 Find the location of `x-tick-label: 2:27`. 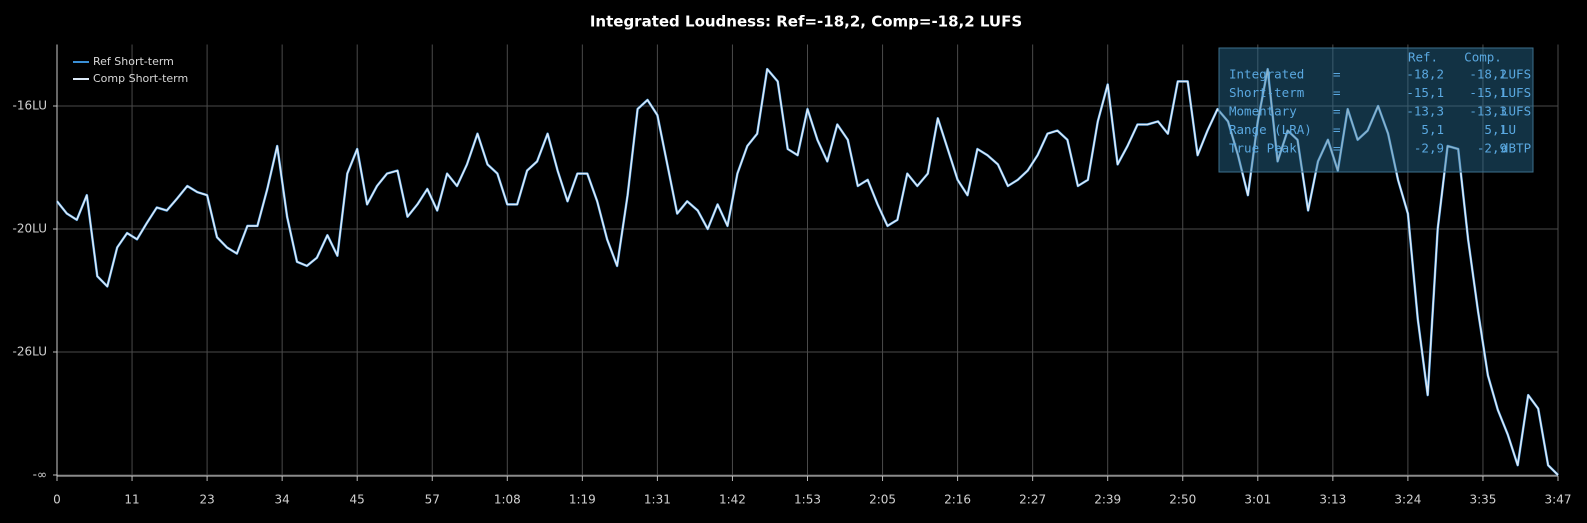

x-tick-label: 2:27 is located at coordinates (1032, 500).